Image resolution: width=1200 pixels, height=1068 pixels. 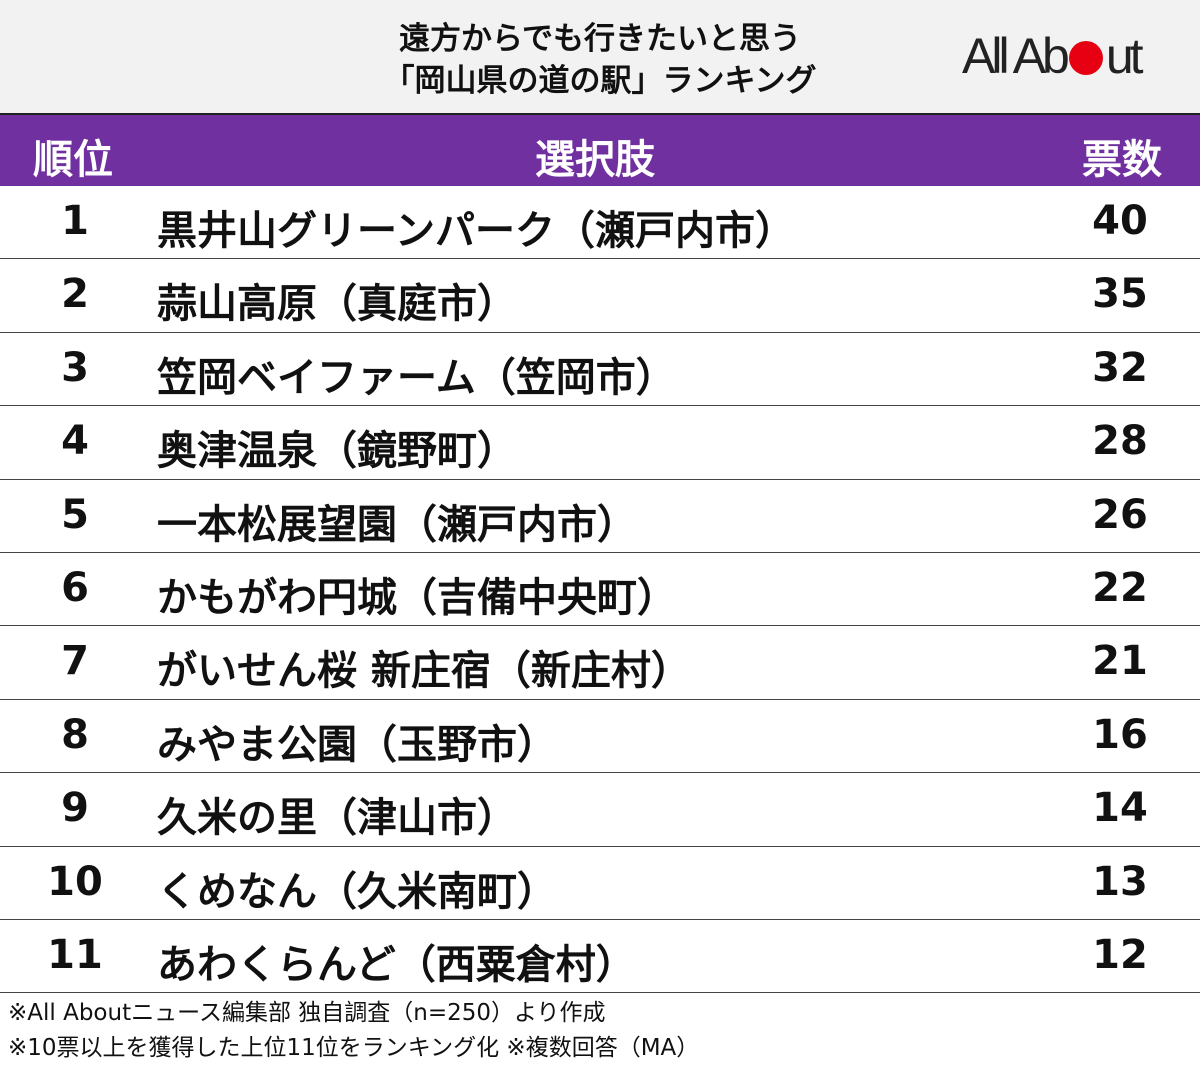 I want to click on rank-cell: 2, so click(x=75, y=294).